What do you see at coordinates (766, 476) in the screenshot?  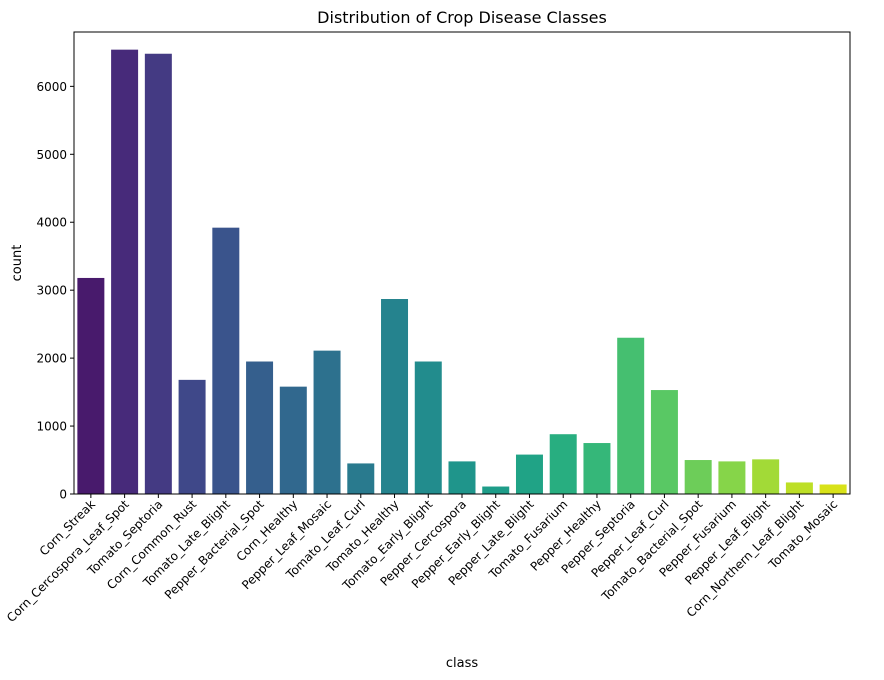 I see `bar-pepper-leaf-blight` at bounding box center [766, 476].